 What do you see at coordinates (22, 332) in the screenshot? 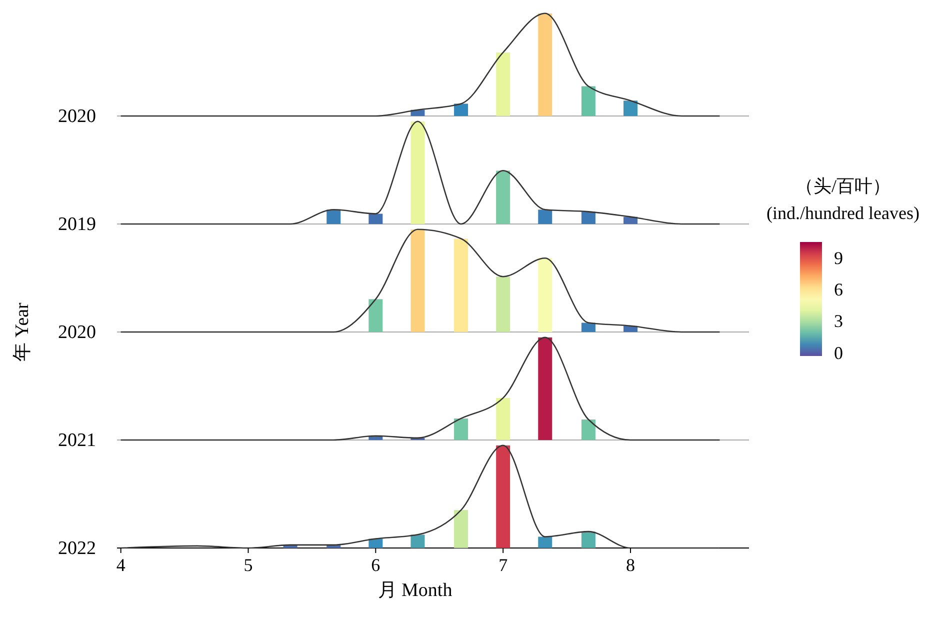
I see `y-axis-title: 年 Year` at bounding box center [22, 332].